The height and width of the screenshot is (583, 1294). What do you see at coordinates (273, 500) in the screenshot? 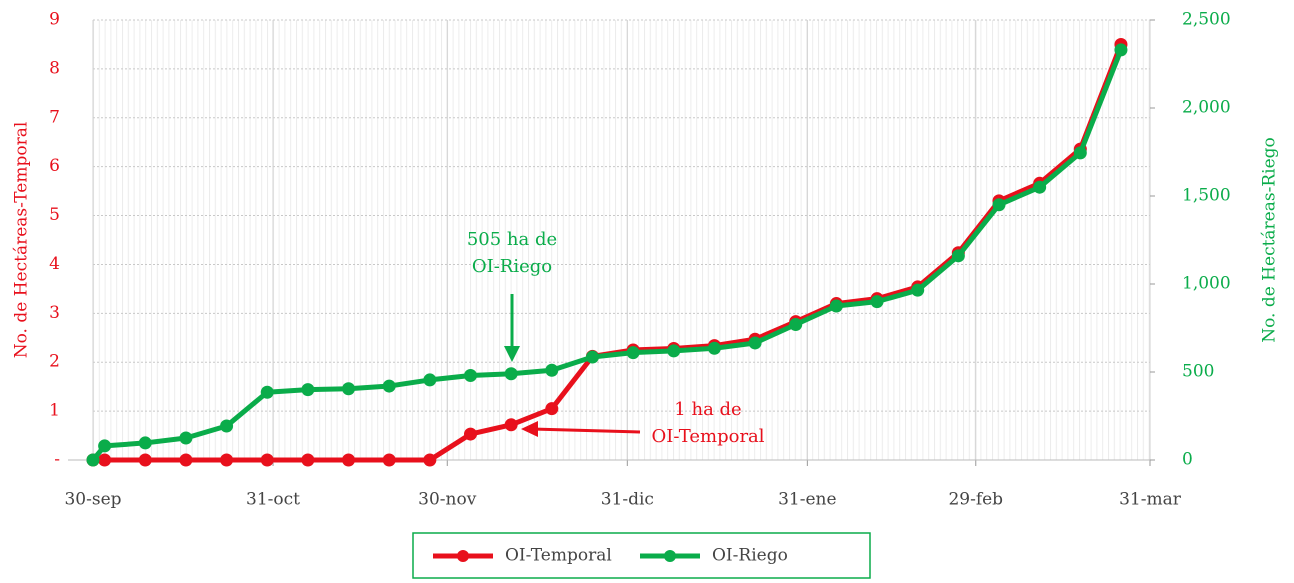
I see `x-tick-label: 31-oct` at bounding box center [273, 500].